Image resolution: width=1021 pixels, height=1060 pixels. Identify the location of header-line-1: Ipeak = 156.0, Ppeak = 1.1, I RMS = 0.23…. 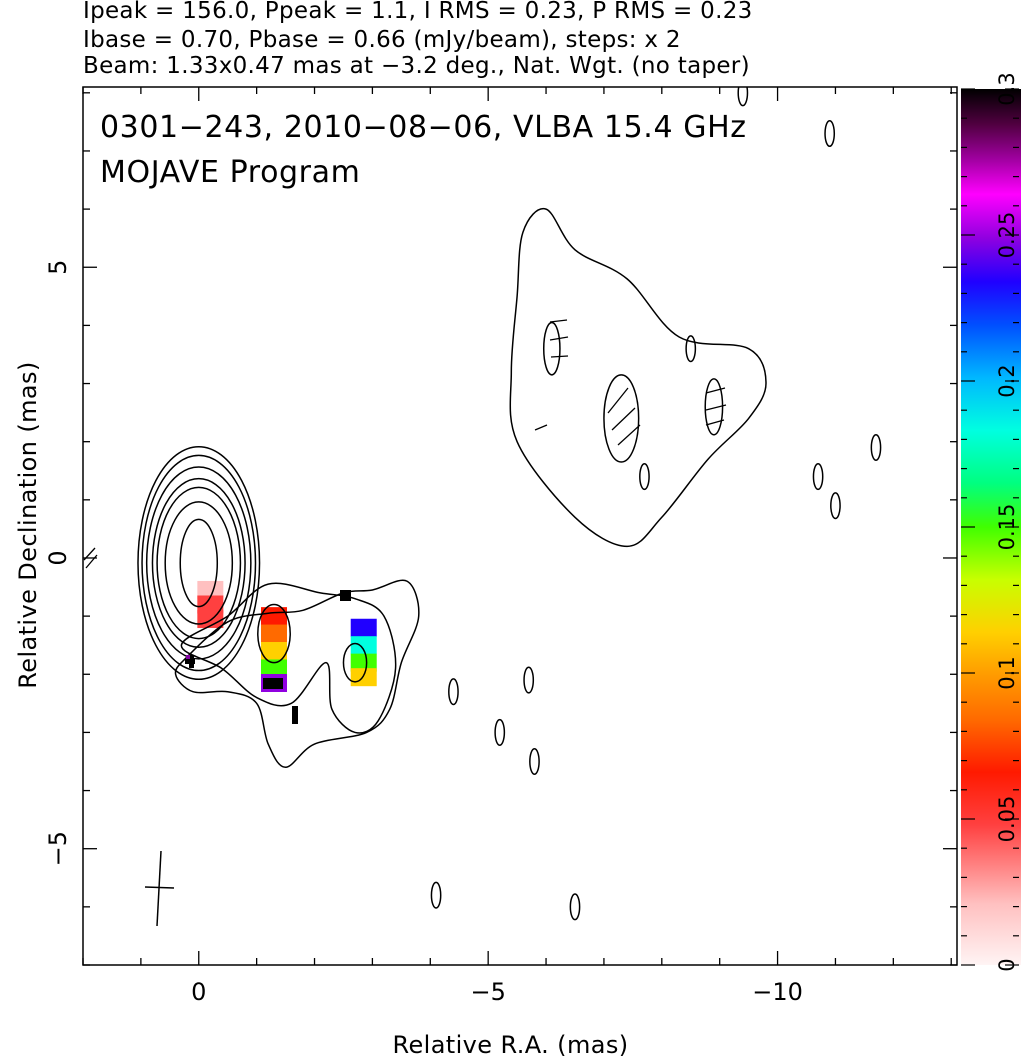
(418, 12).